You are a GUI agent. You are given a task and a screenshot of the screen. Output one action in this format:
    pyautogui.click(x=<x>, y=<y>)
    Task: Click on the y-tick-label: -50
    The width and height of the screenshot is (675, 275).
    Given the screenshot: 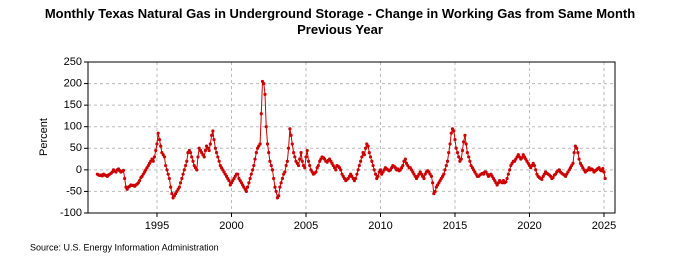 What is the action you would take?
    pyautogui.click(x=74, y=191)
    